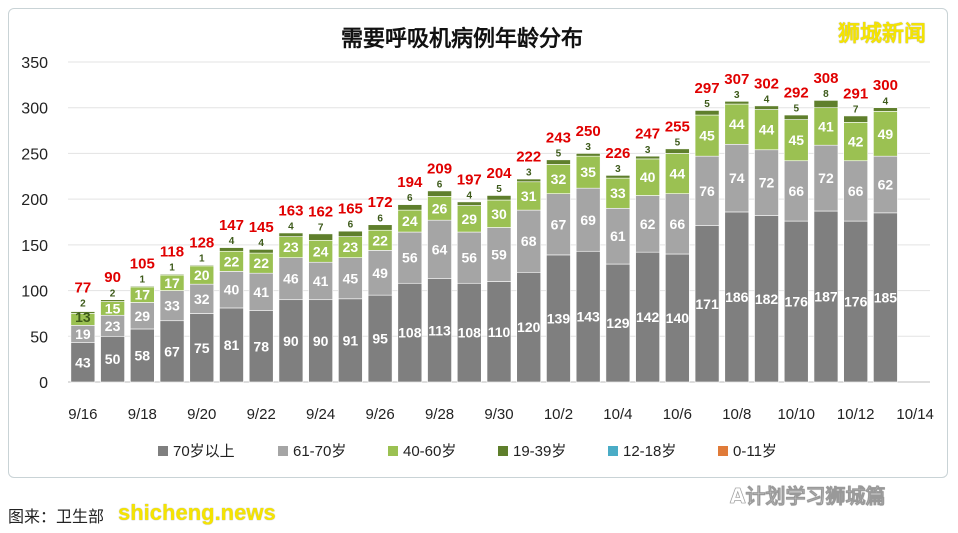  I want to click on segment-value-label: 81, so click(232, 345).